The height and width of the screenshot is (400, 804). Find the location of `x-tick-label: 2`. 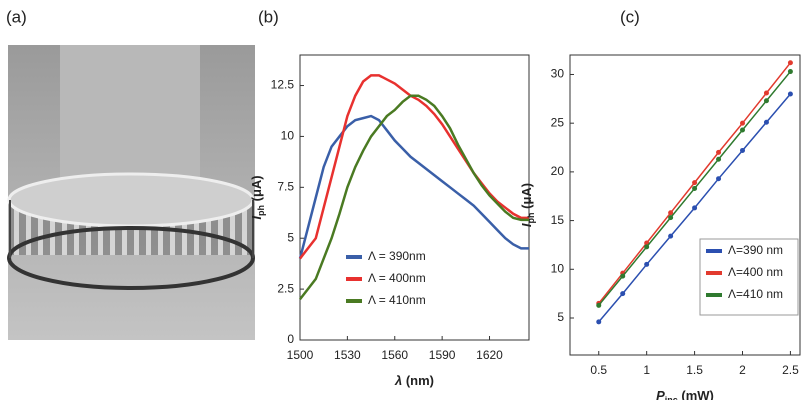

x-tick-label: 2 is located at coordinates (742, 370).